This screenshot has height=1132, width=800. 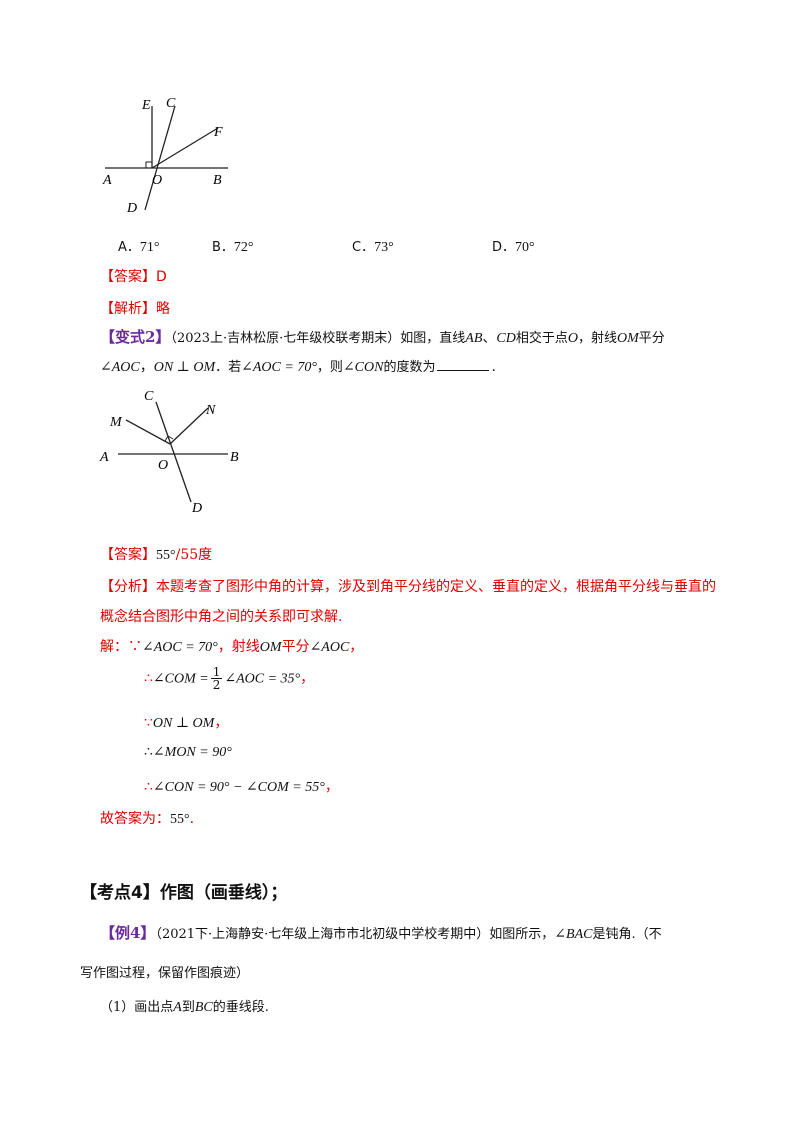 I want to click on answer-tag: 【答案】, so click(x=128, y=277).